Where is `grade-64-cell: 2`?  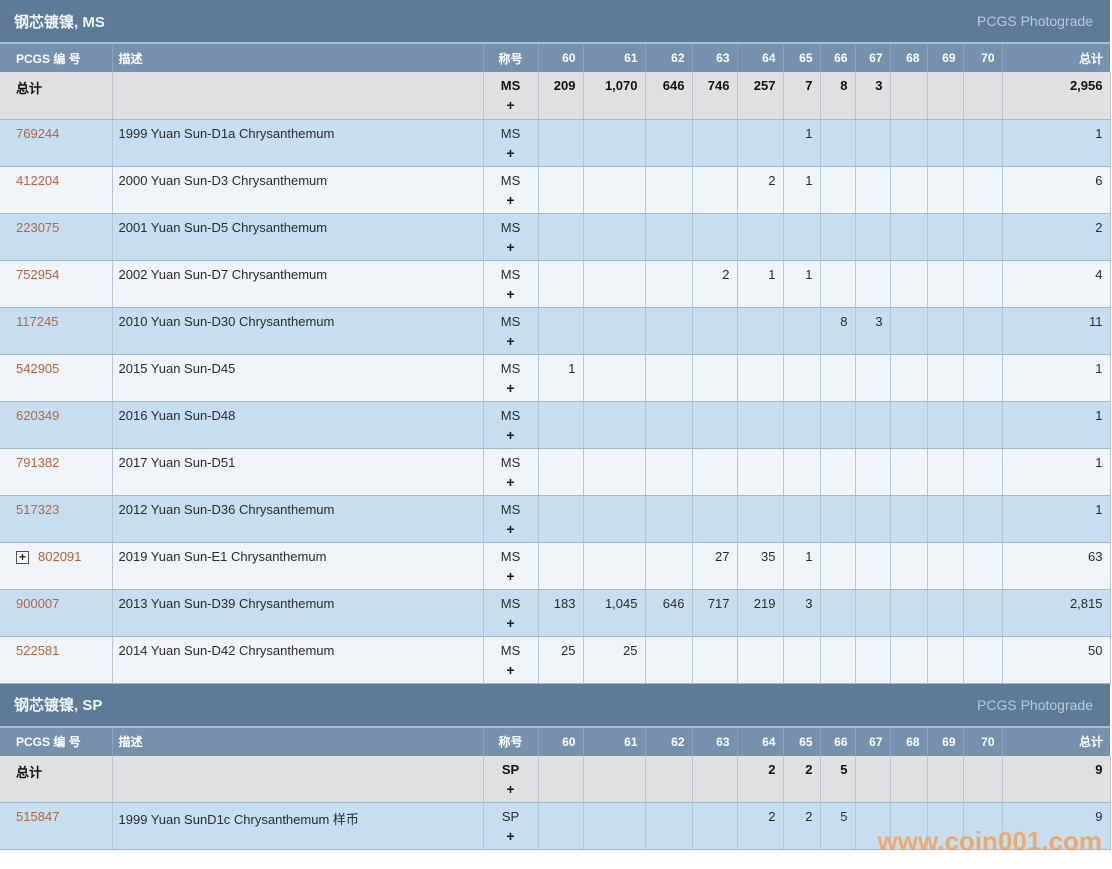
grade-64-cell: 2 is located at coordinates (760, 826).